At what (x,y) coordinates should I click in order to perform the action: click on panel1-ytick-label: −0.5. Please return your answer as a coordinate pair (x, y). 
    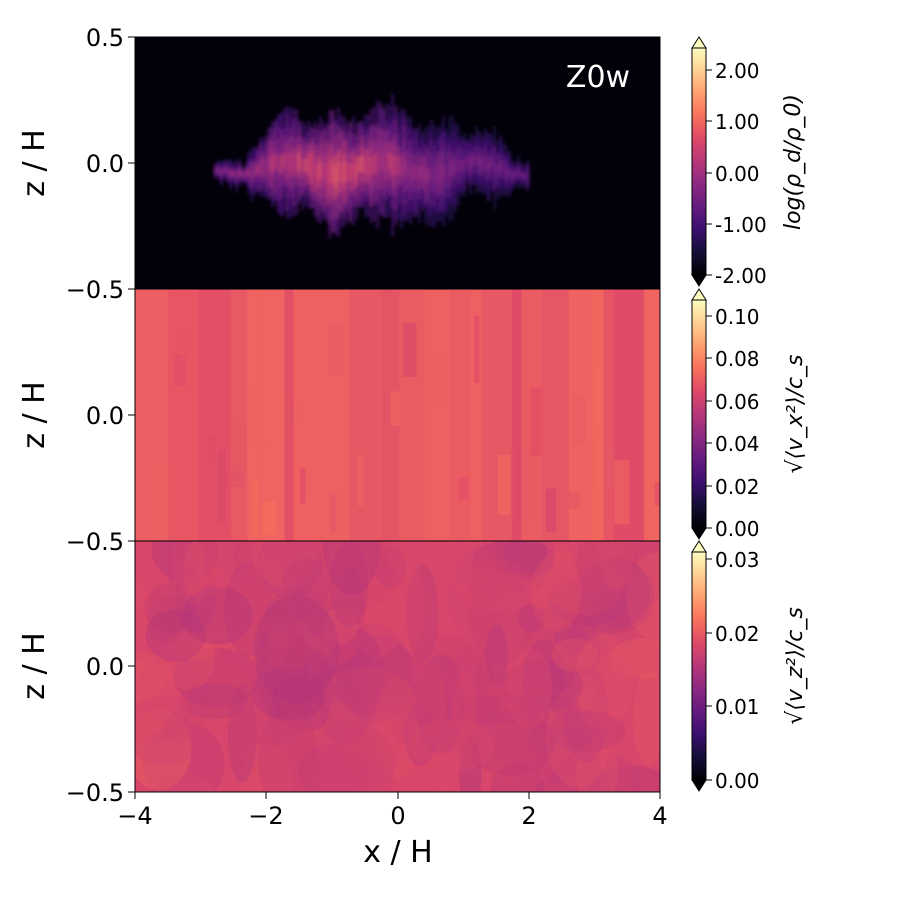
    Looking at the image, I should click on (95, 290).